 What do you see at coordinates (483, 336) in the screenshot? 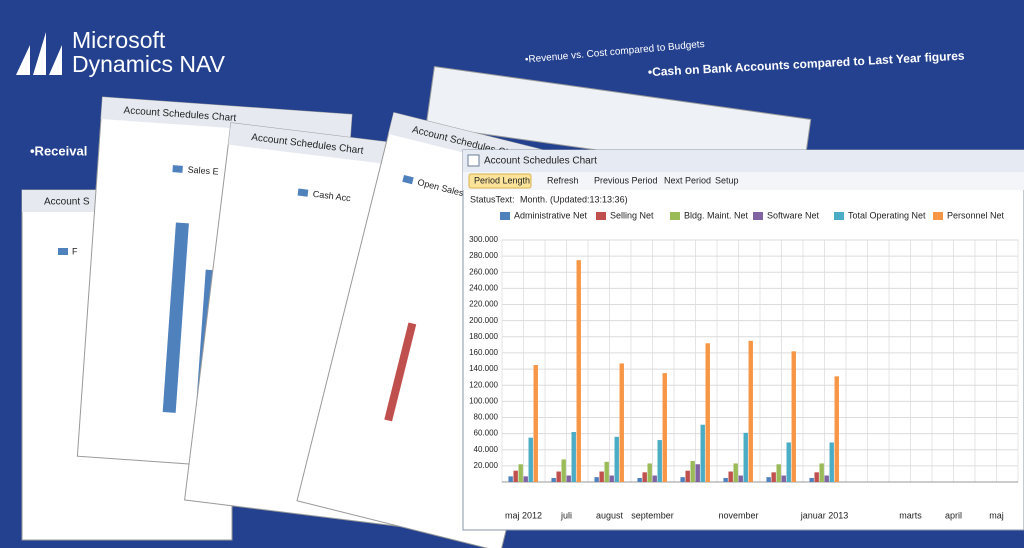
I see `y-tick-label: 180.000` at bounding box center [483, 336].